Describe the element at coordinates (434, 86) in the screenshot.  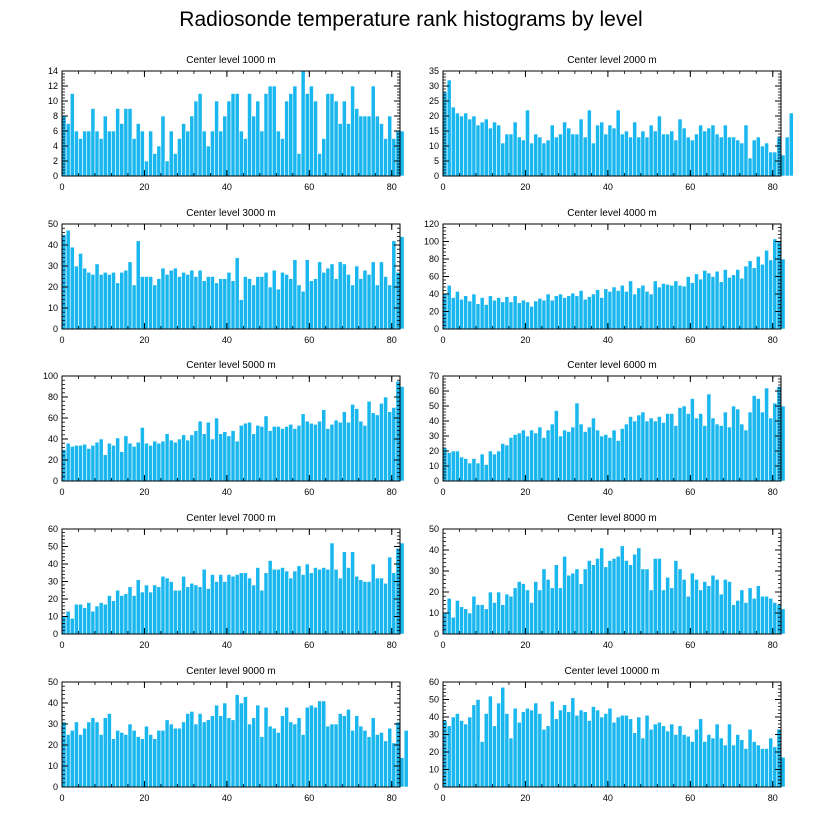
I see `y-tick-label: 30` at that location.